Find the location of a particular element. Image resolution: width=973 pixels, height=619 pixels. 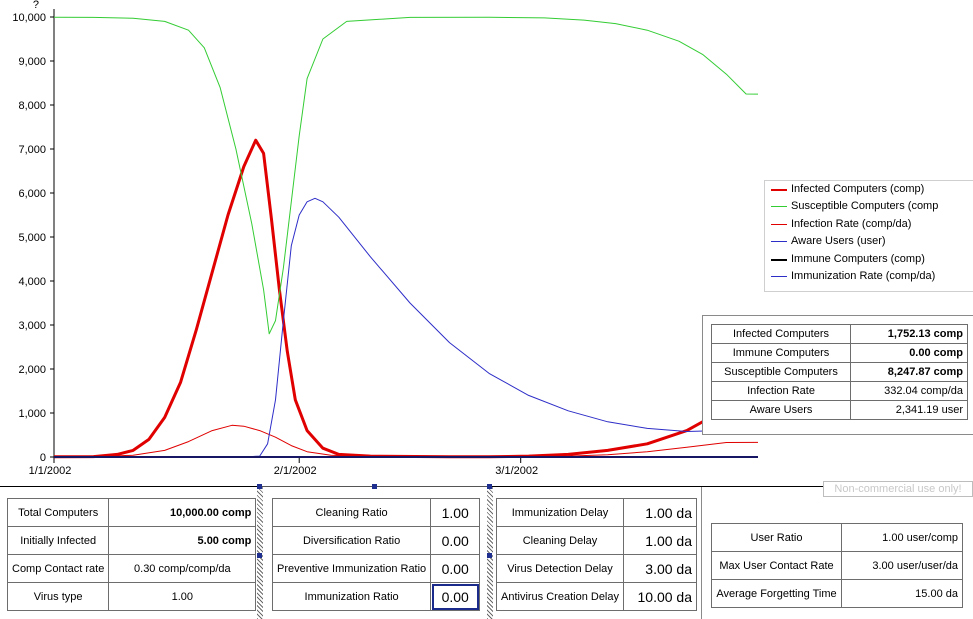

parameter-label: Susceptible Computers is located at coordinates (781, 372).